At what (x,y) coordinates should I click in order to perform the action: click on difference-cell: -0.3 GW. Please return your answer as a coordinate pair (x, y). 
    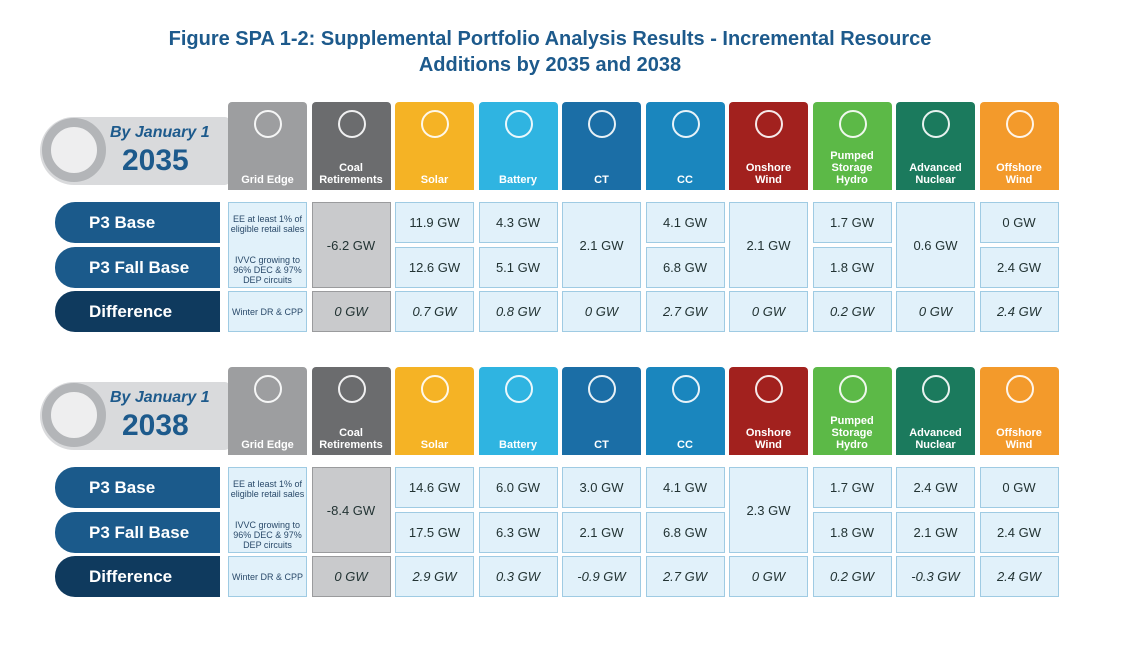
    Looking at the image, I should click on (935, 576).